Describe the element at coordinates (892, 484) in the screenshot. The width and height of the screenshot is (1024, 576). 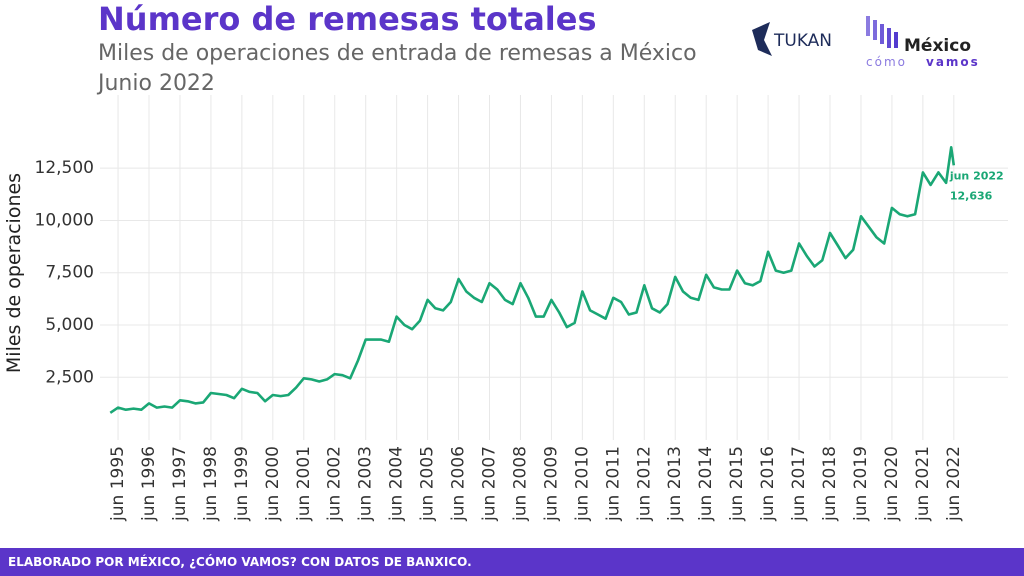
I see `x-tick-label: jun 2020` at that location.